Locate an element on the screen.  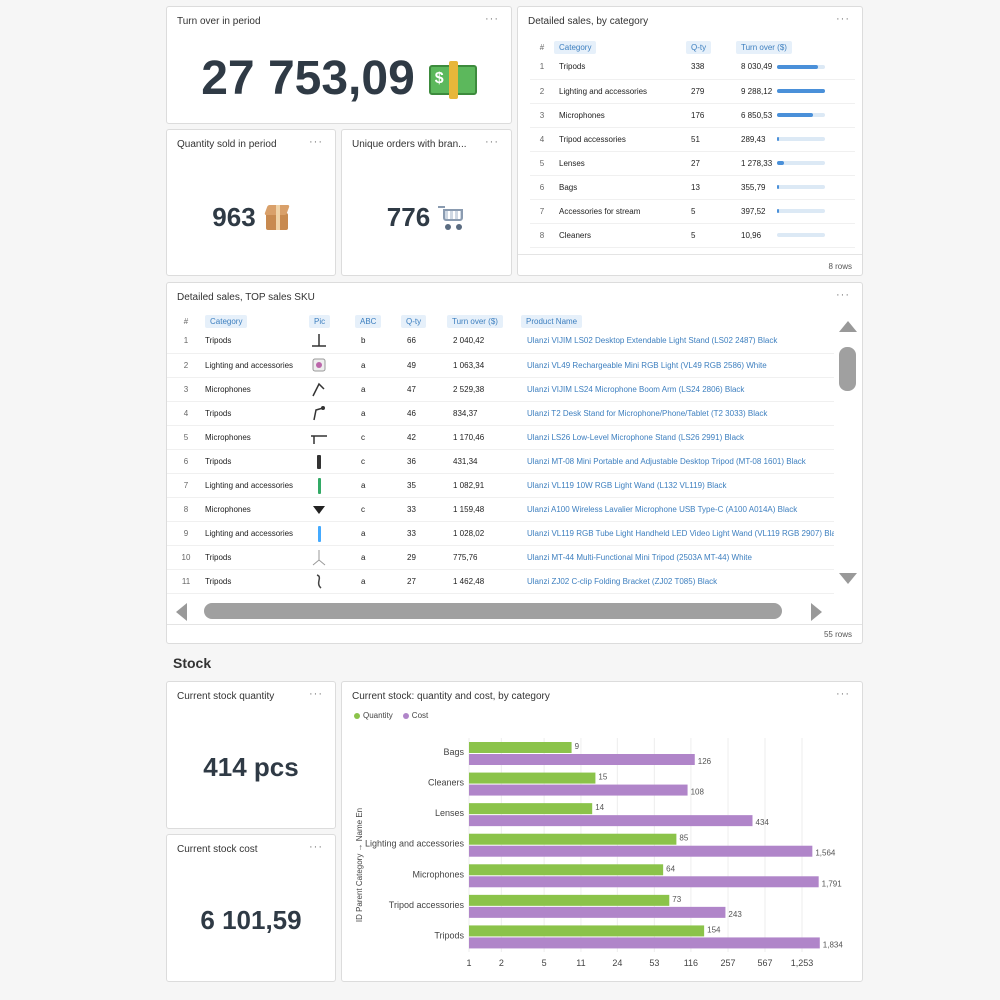
row-turnover: 1 063,34 is located at coordinates (484, 365).